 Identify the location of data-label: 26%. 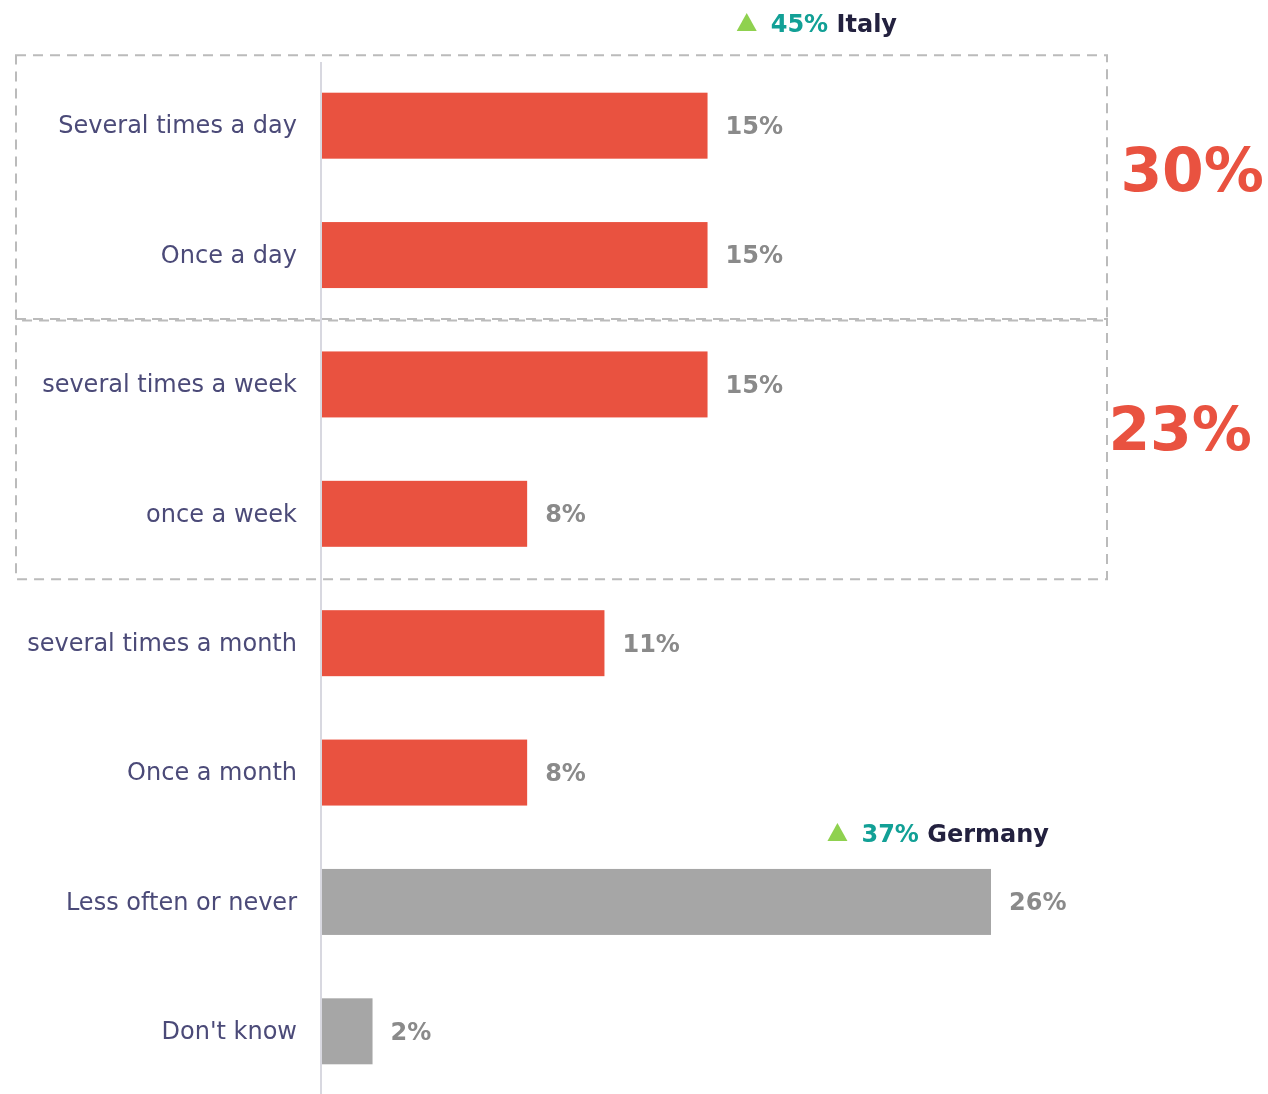
(1038, 902).